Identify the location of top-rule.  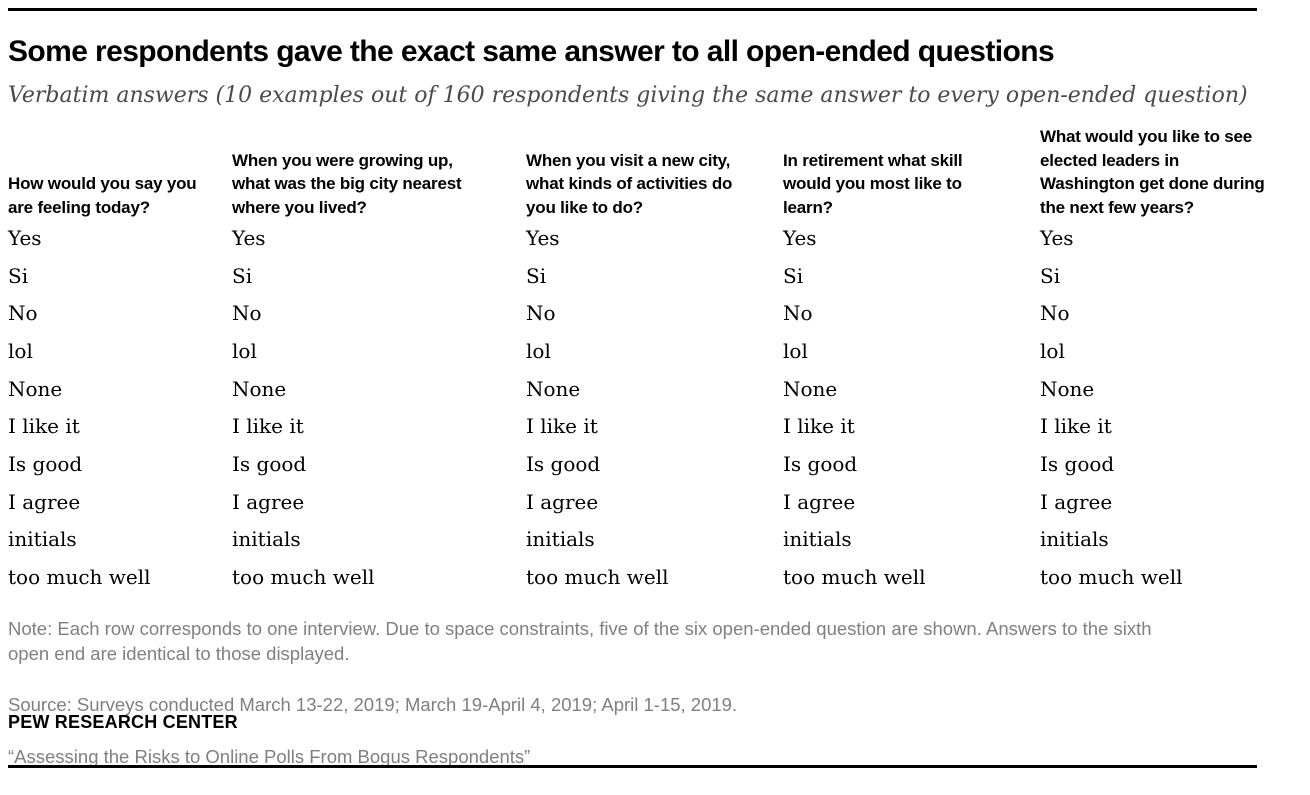
(632, 9).